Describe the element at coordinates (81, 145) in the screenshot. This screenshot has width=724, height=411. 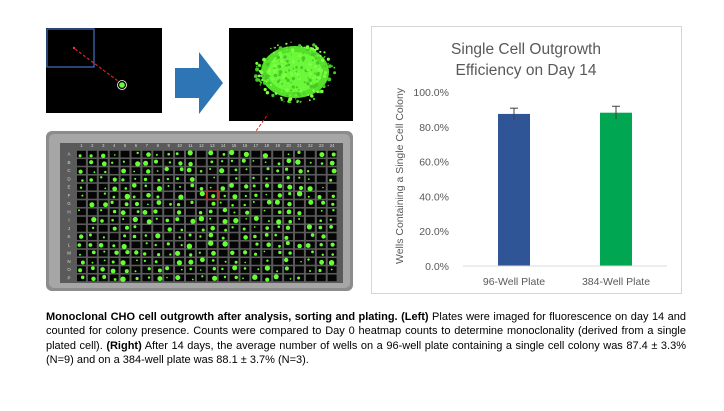
I see `plate-column-label: 1` at that location.